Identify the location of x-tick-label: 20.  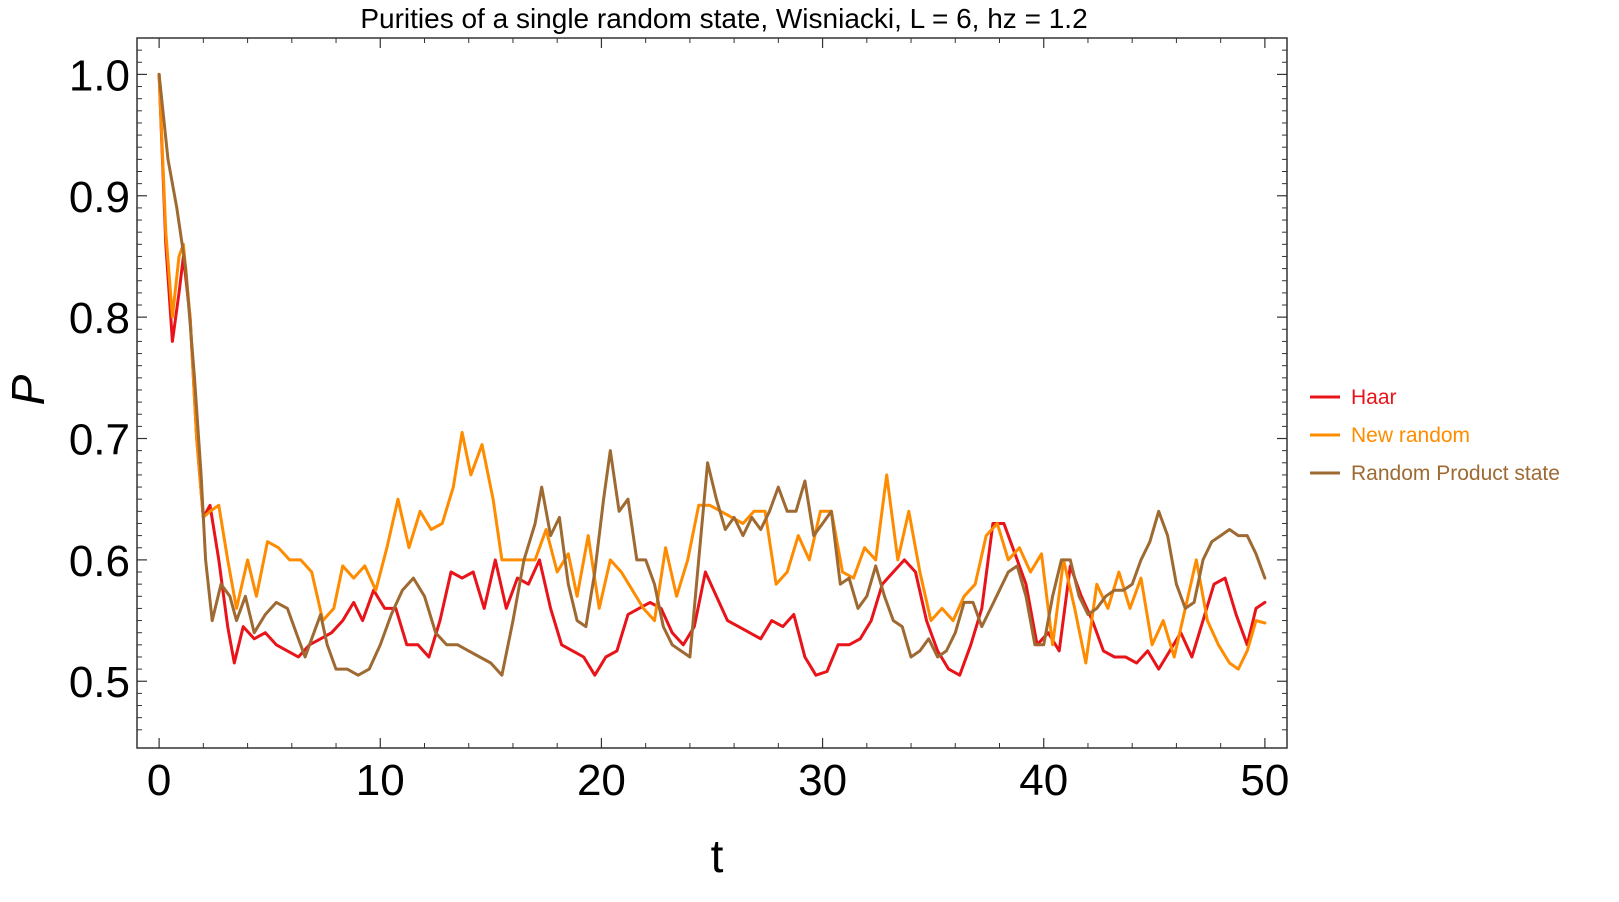
(601, 780).